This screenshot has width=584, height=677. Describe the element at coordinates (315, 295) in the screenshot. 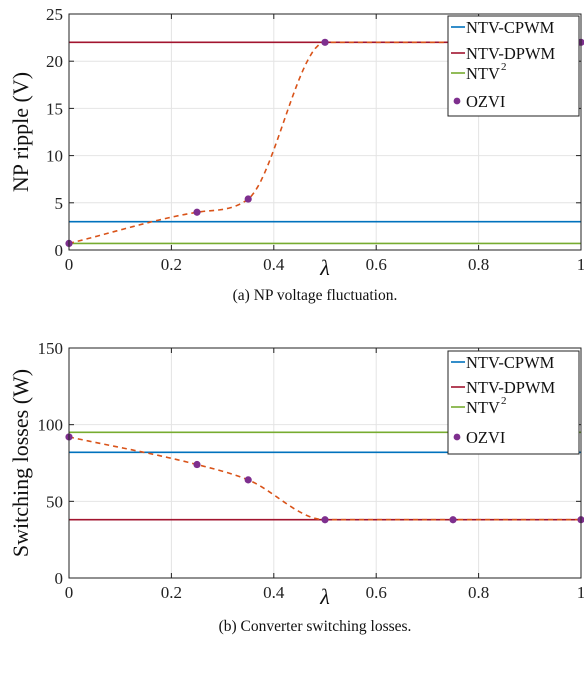

I see `figure-caption: (a) NP voltage fluctuation.` at that location.